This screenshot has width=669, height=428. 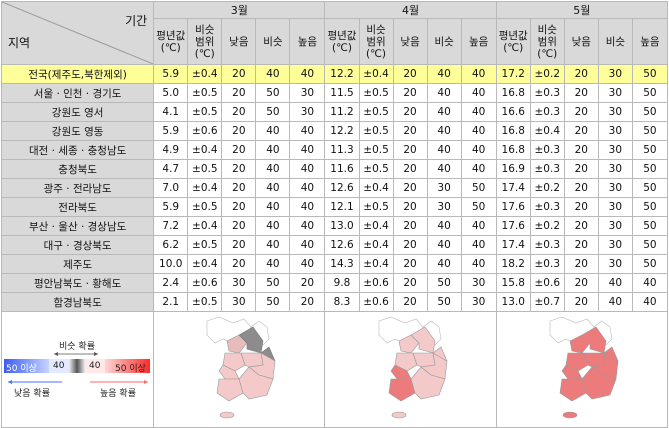 I want to click on subheader-text: 낮음, so click(x=239, y=41).